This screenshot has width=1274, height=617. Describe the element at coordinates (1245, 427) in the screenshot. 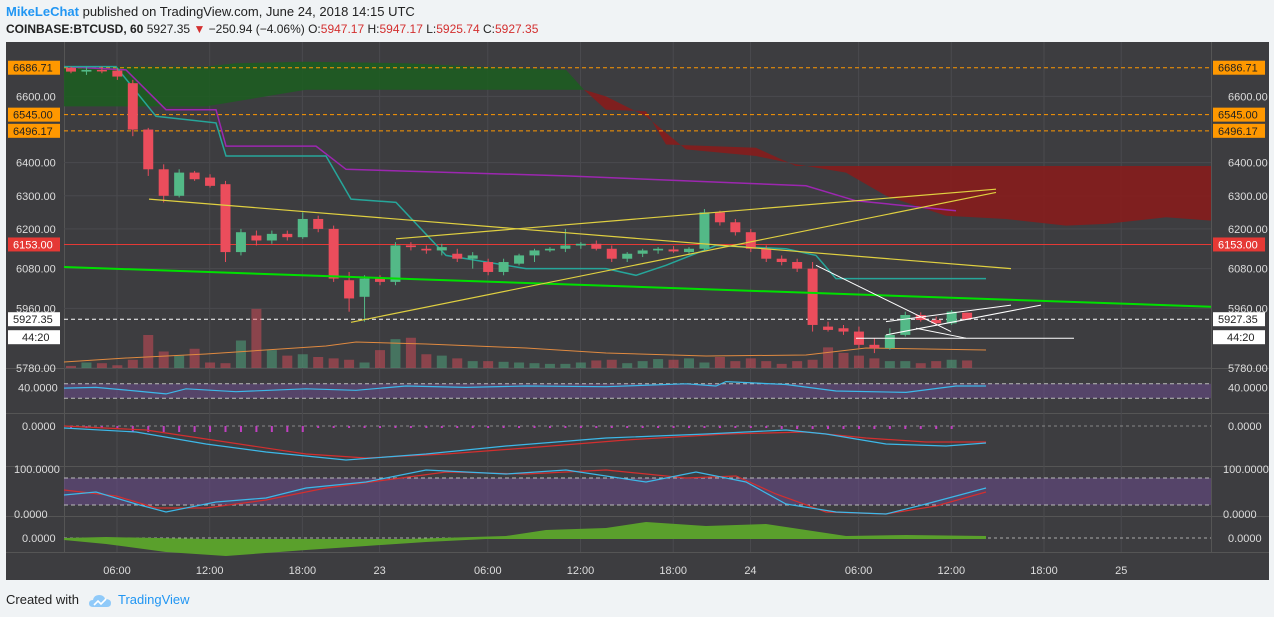

I see `macd-tick-right: 0.0000` at that location.